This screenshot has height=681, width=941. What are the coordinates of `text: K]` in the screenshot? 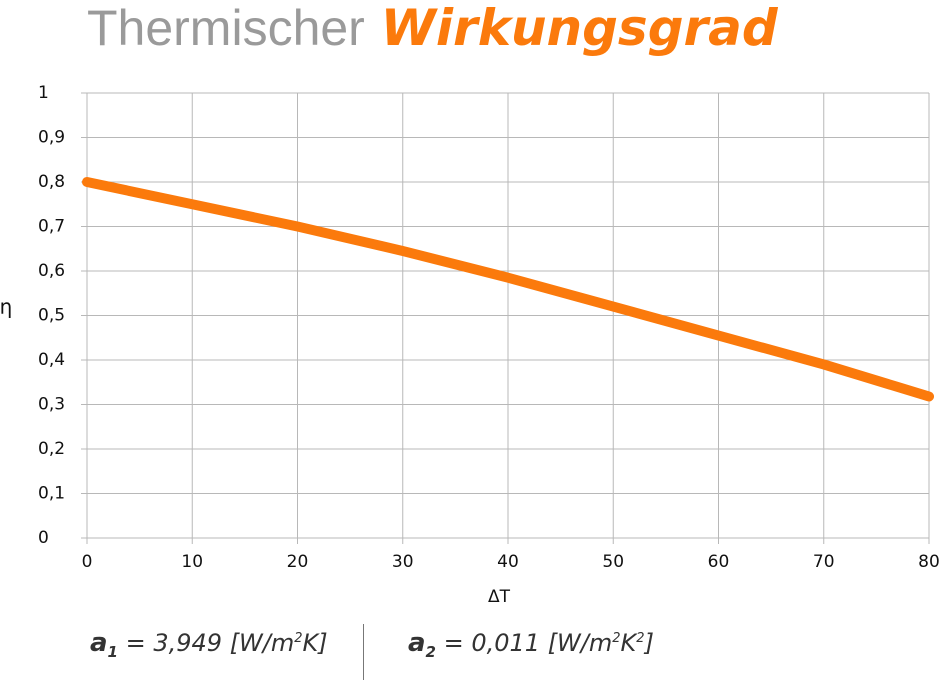 It's located at (315, 643).